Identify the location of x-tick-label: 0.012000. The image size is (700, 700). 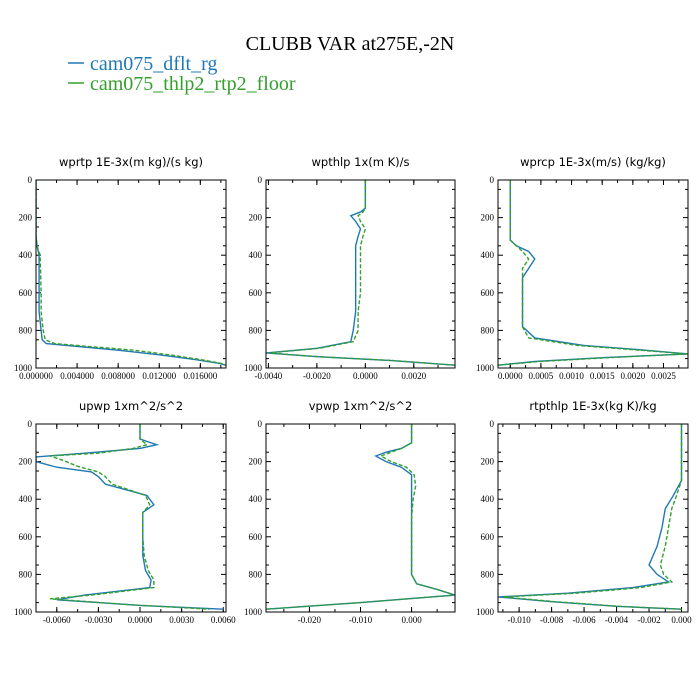
(159, 376).